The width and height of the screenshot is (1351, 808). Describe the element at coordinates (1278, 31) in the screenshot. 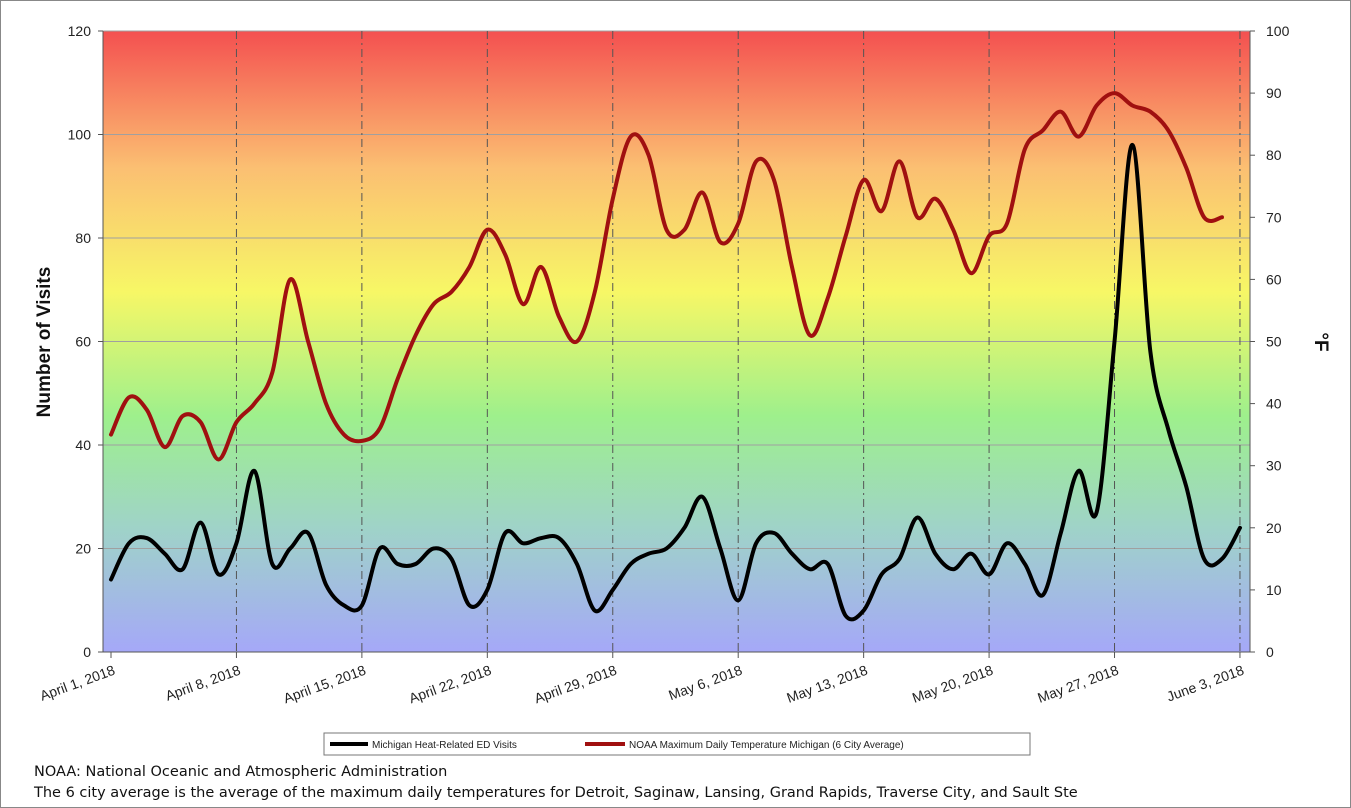

I see `y-right-tick-label: 100` at that location.